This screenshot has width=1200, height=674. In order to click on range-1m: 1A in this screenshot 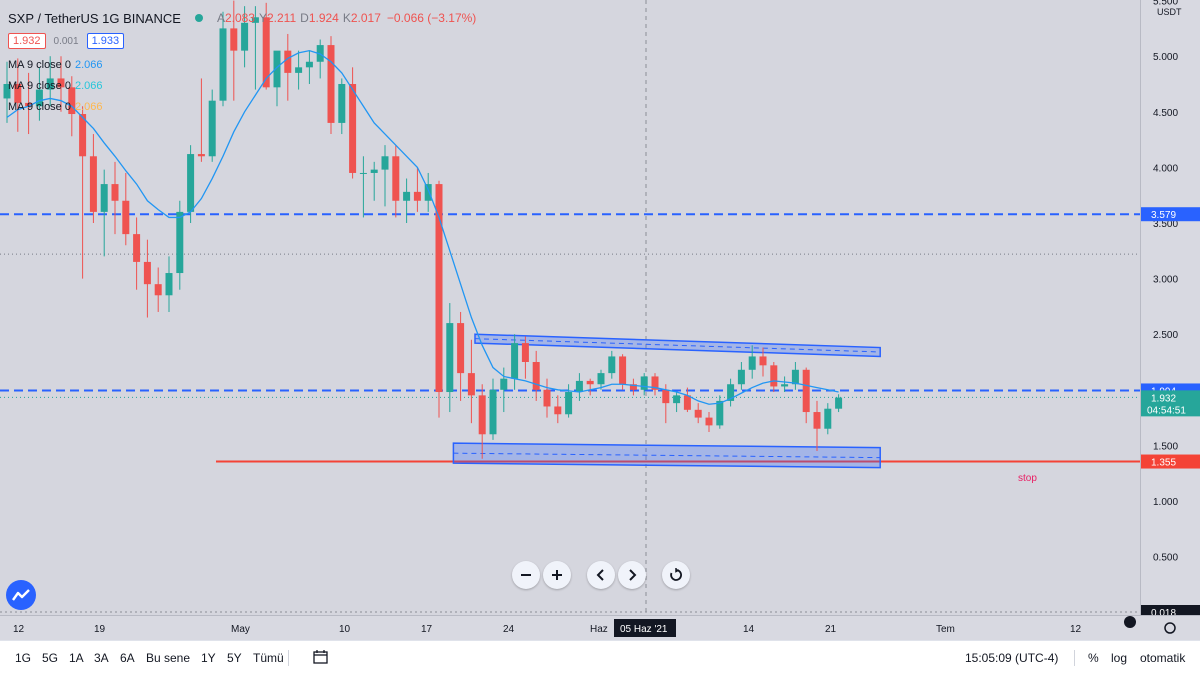, I will do `click(76, 658)`.